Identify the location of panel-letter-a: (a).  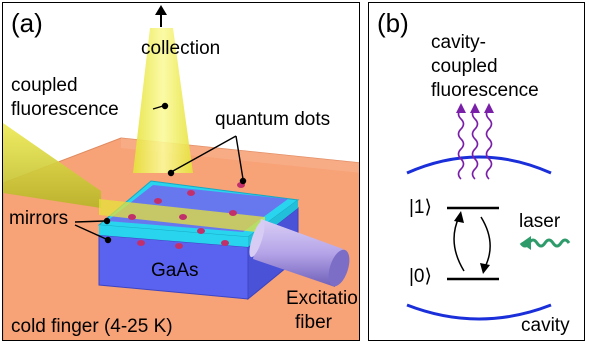
(27, 23).